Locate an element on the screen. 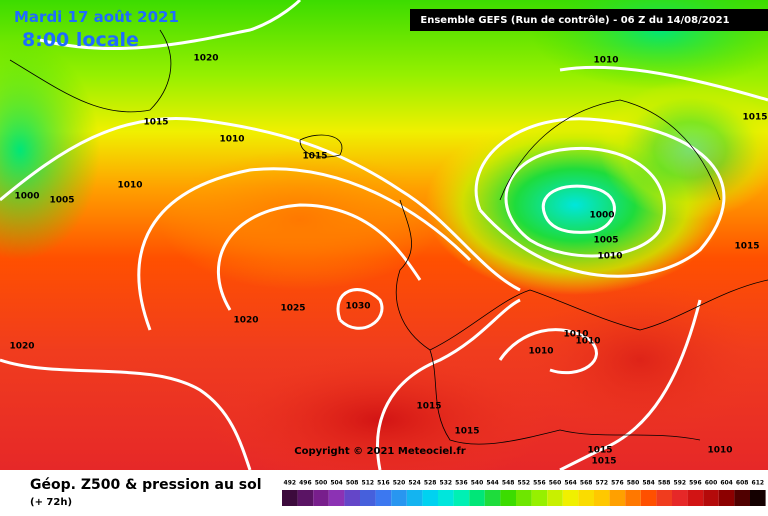 The image size is (768, 516). scale-label: 608 is located at coordinates (742, 483).